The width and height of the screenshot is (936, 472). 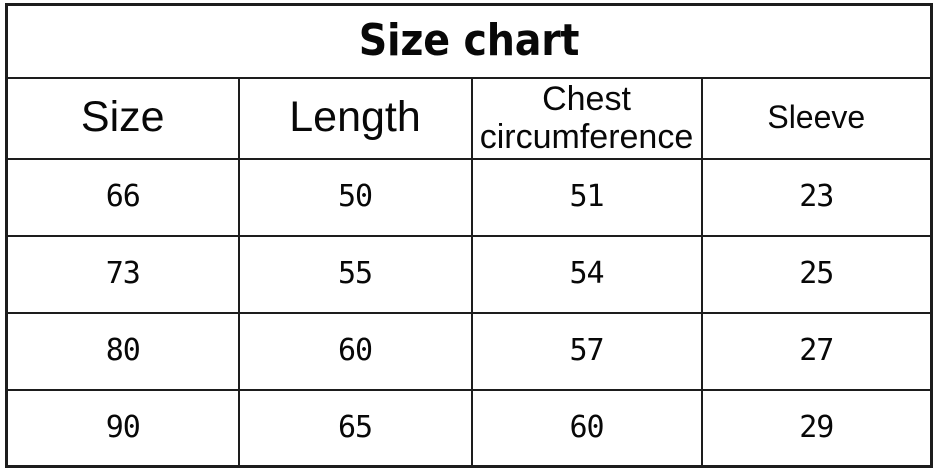 I want to click on cell-sleeve: 23, so click(x=816, y=197).